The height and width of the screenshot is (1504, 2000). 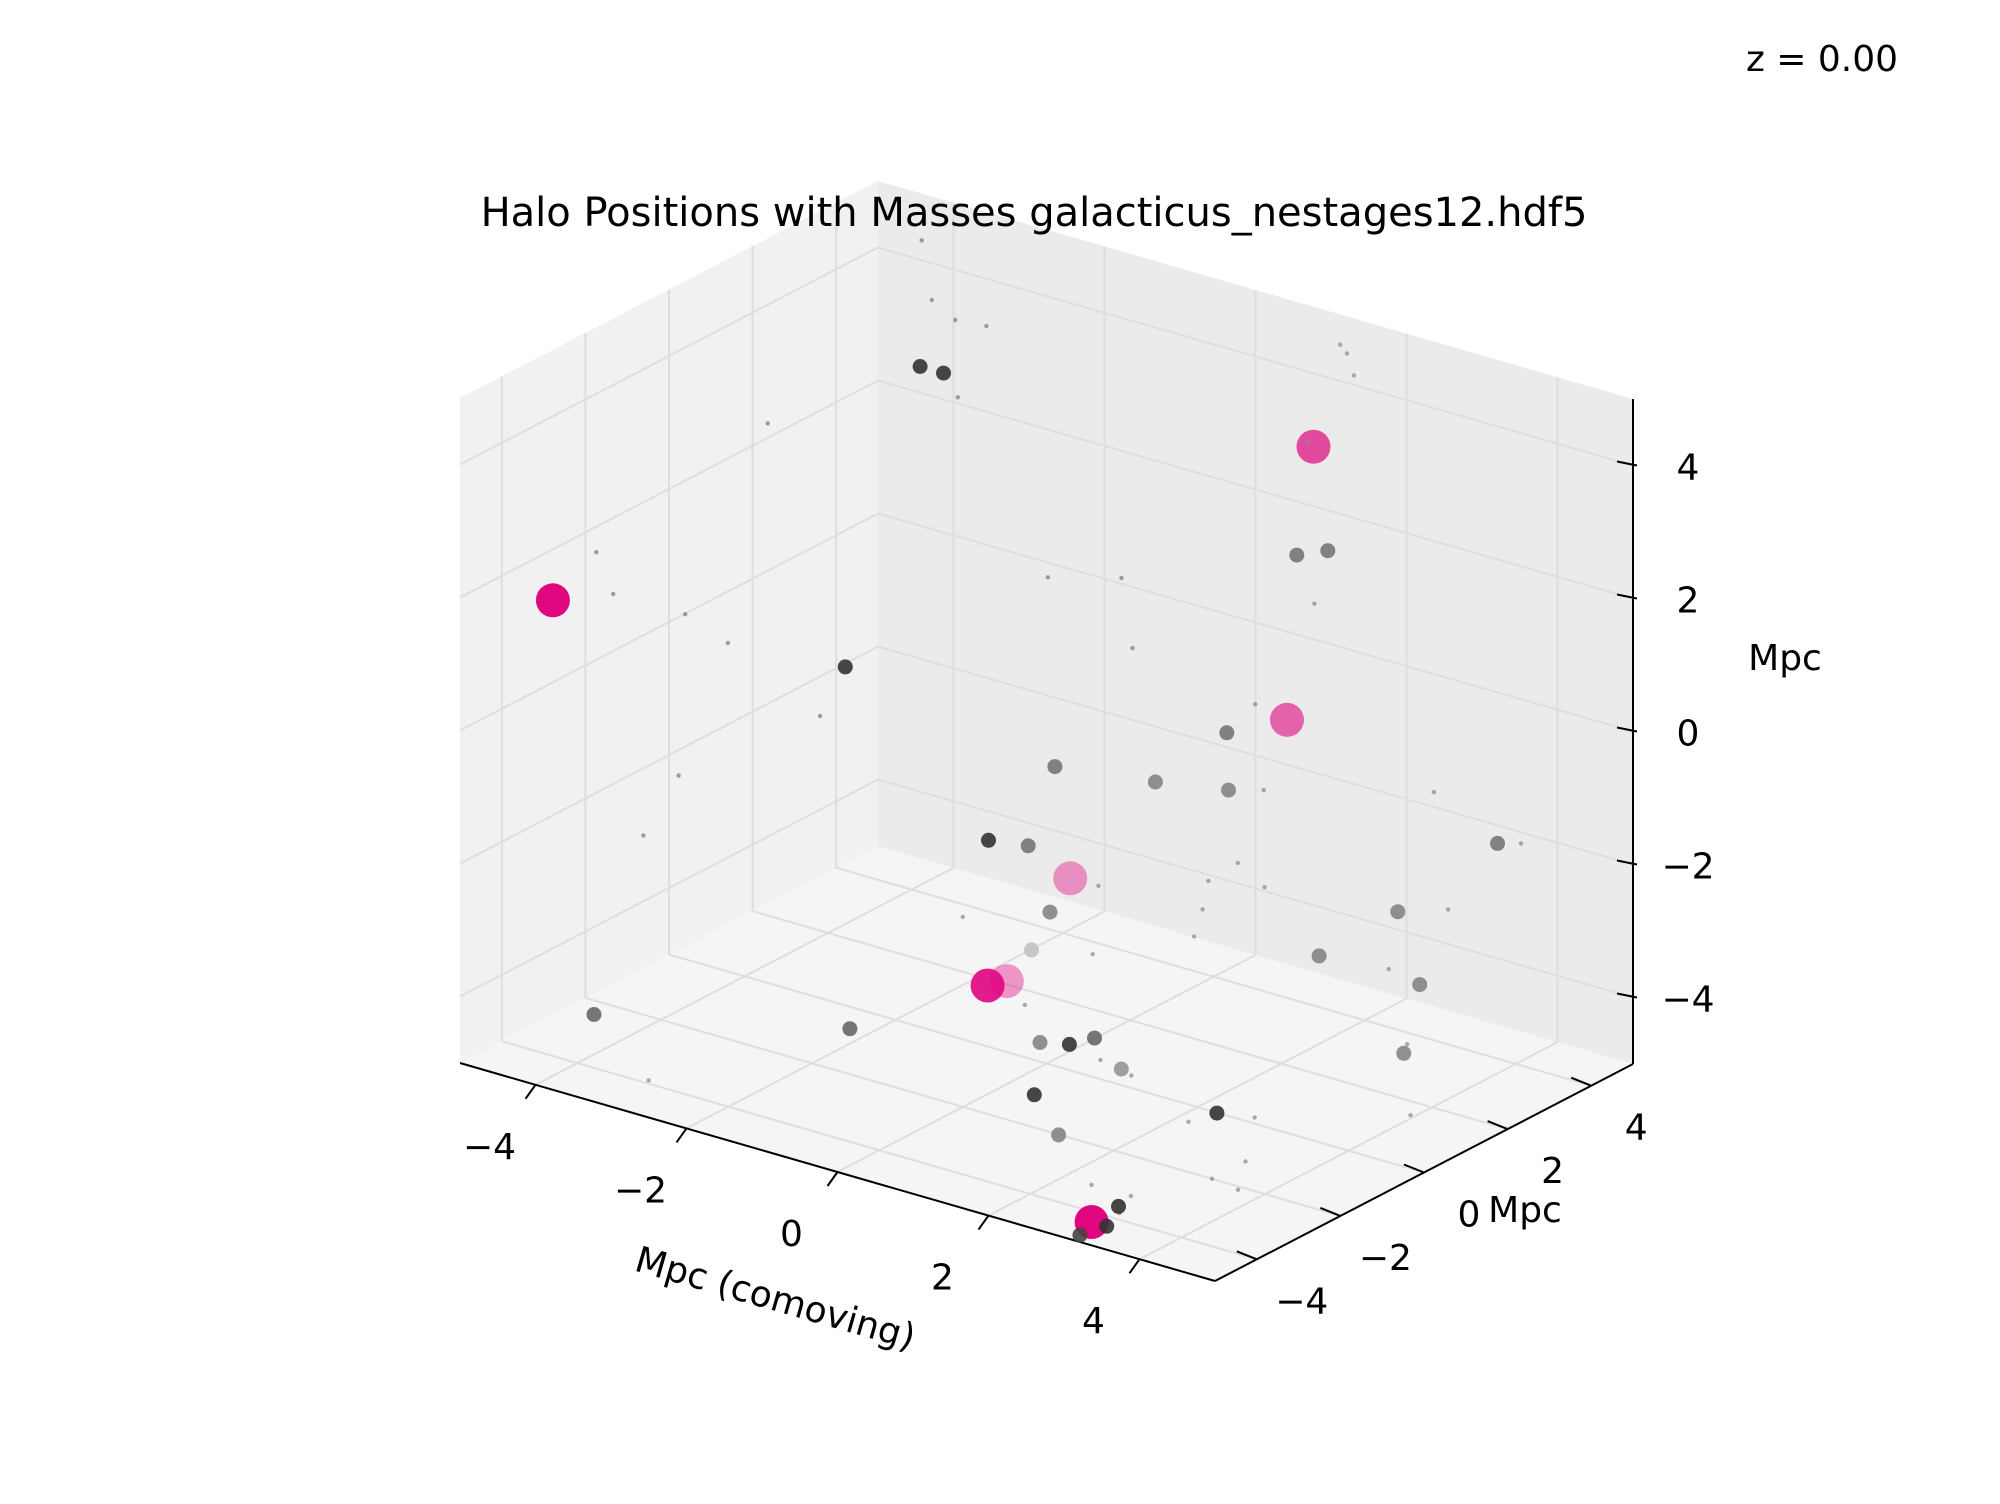 What do you see at coordinates (1552, 1171) in the screenshot?
I see `y-tick-label: 2` at bounding box center [1552, 1171].